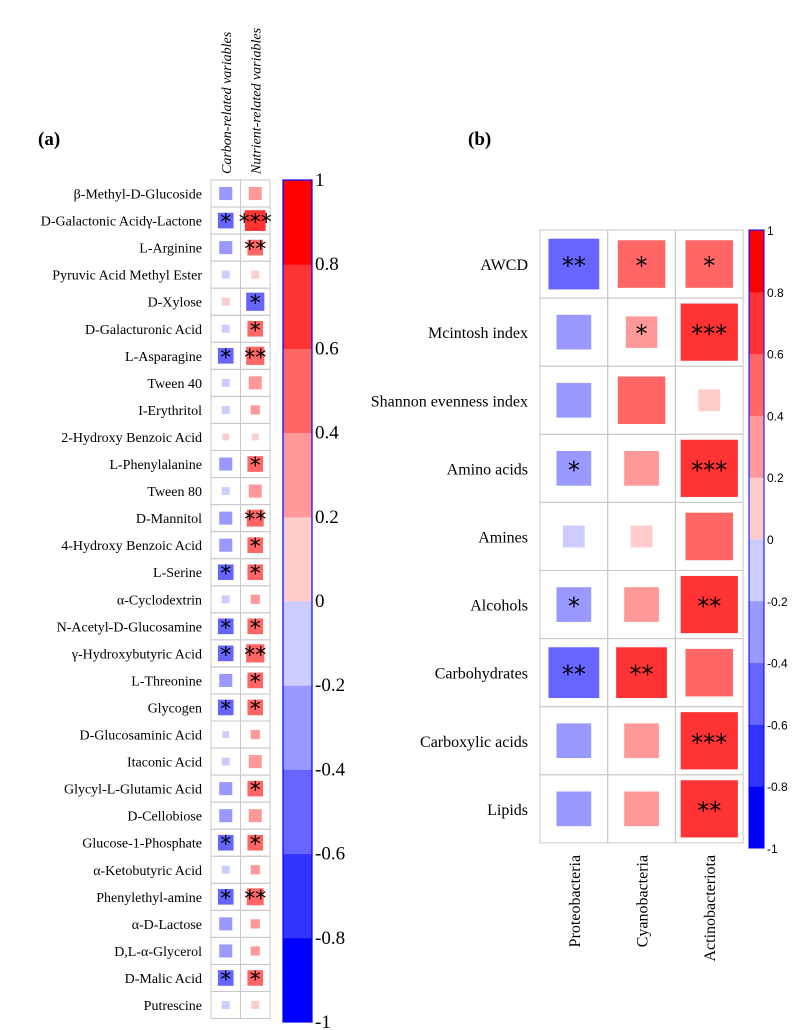 Image resolution: width=806 pixels, height=1030 pixels. Describe the element at coordinates (244, 597) in the screenshot. I see `panel-a-cells: * ******** ******* ** ** **** *** ** *** *` at that location.